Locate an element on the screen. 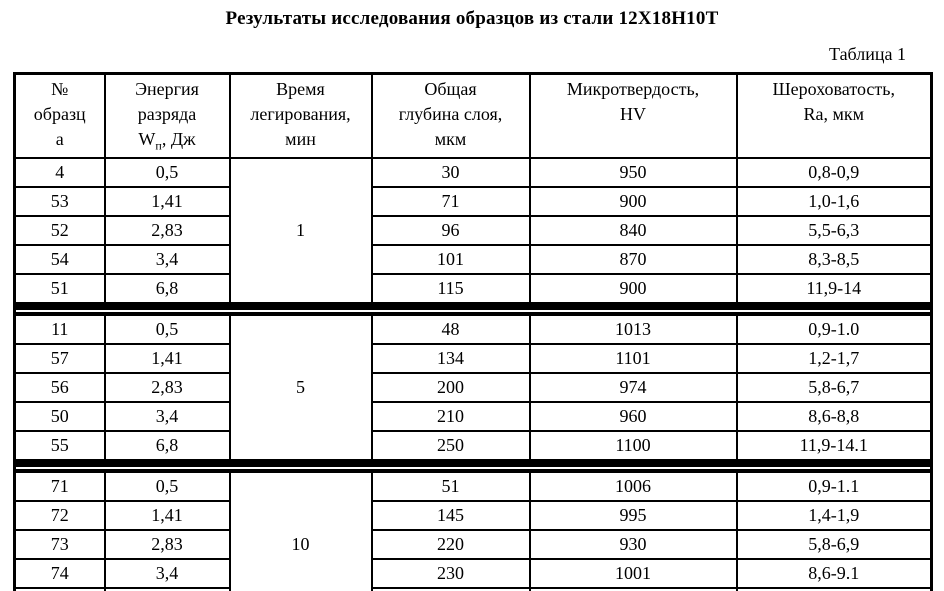 Image resolution: width=944 pixels, height=591 pixels. header-line: образц is located at coordinates (59, 113).